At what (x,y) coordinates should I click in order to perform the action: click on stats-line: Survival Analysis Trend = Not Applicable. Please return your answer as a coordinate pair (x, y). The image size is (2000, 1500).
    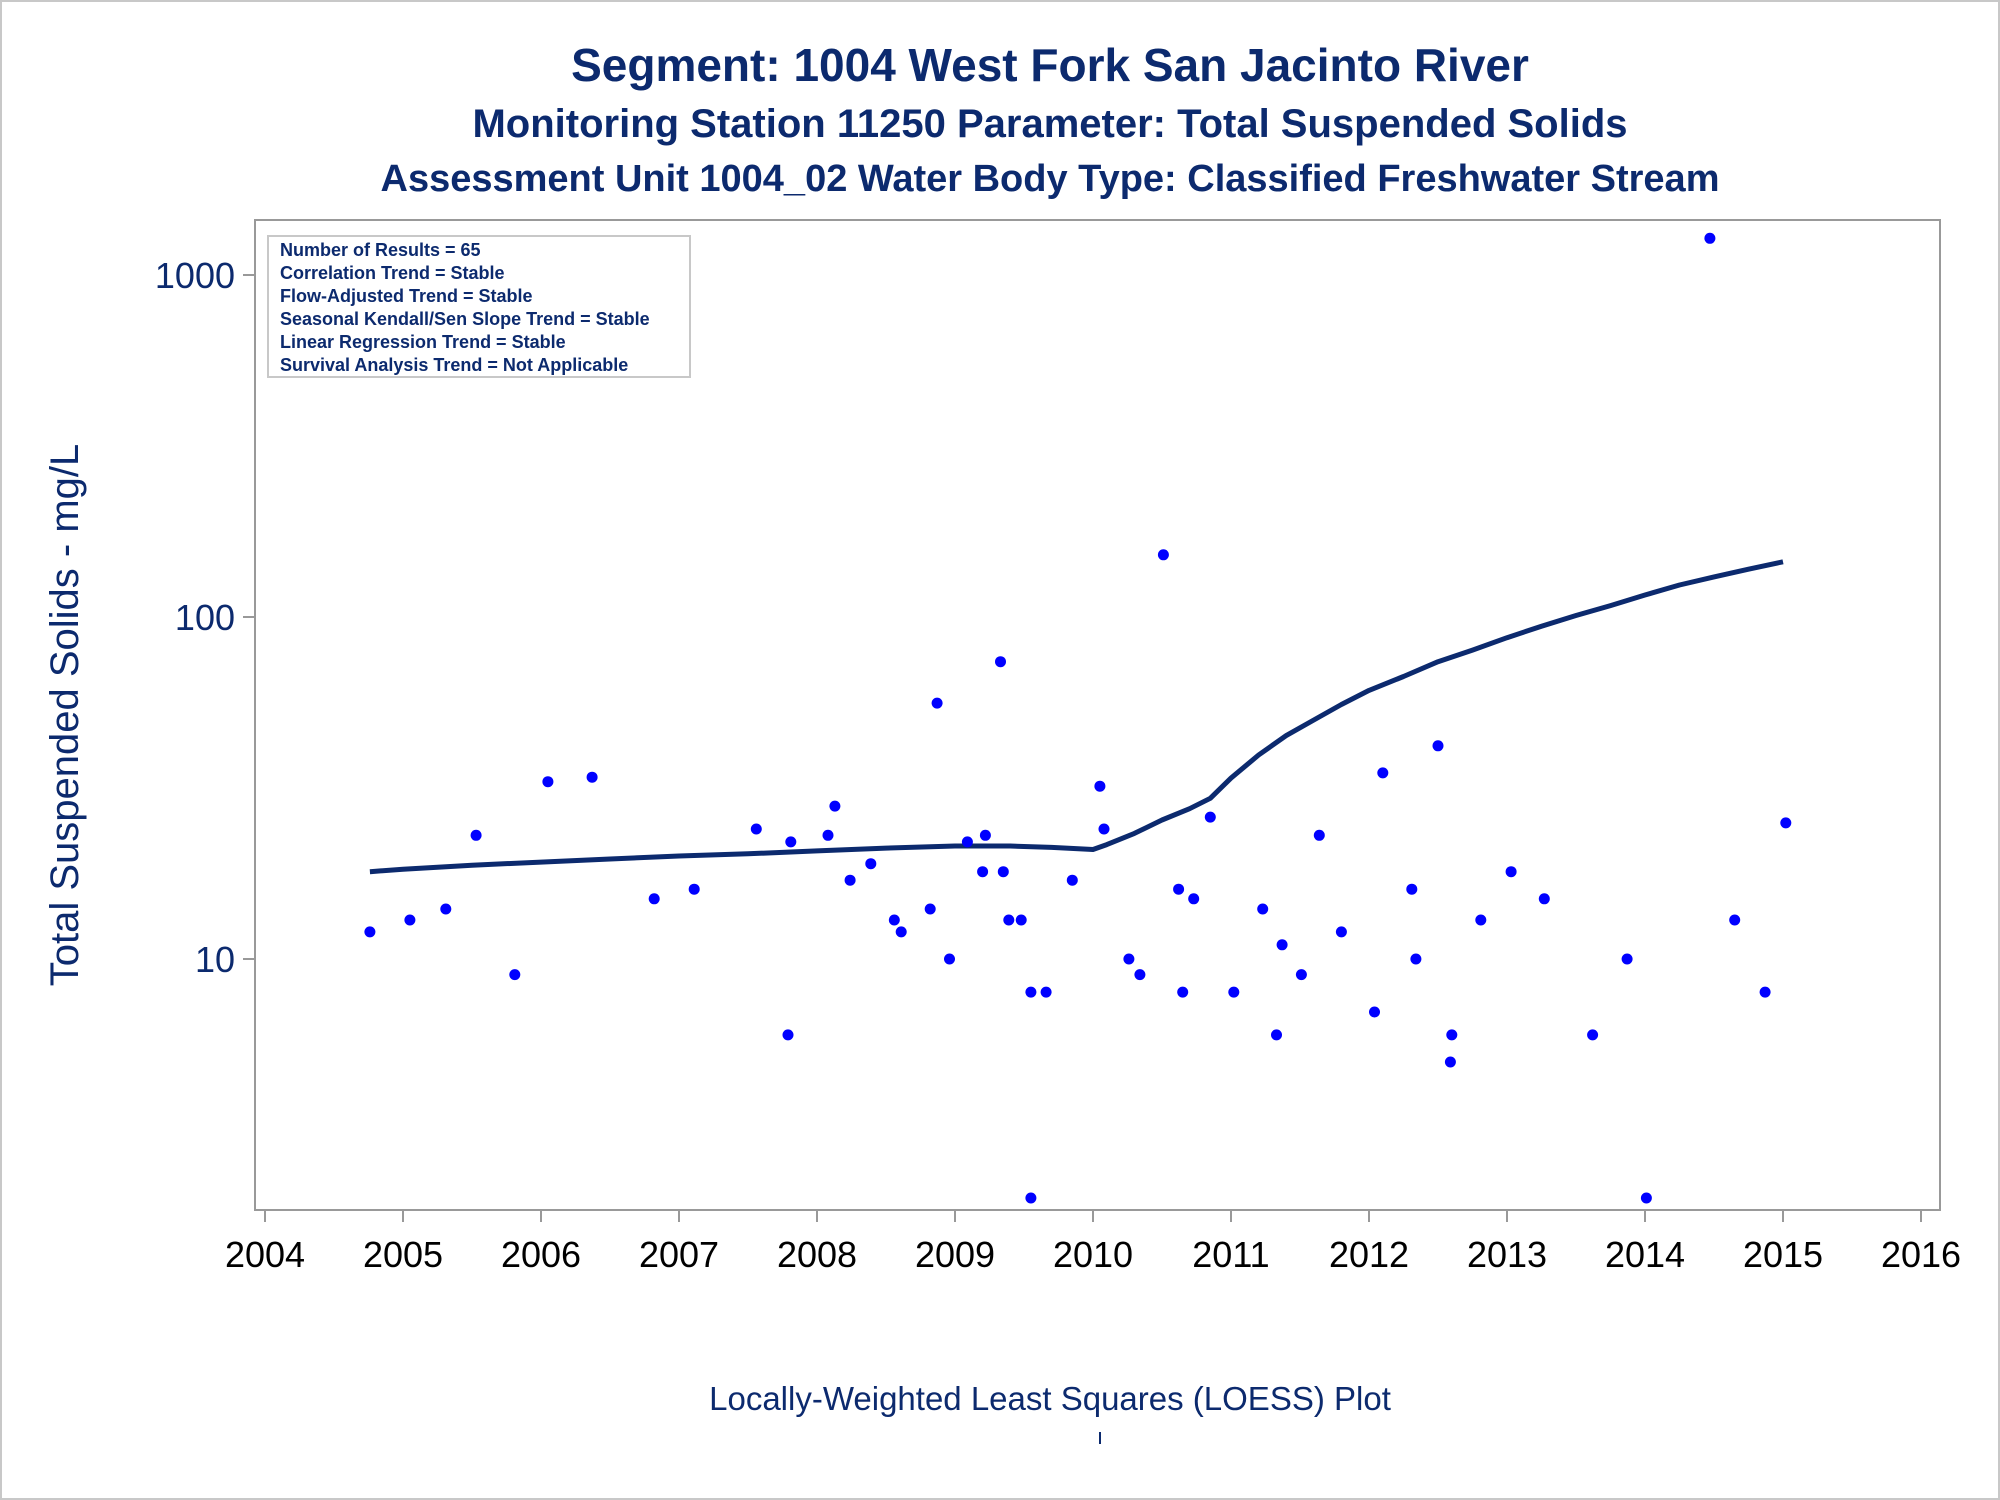
    Looking at the image, I should click on (454, 365).